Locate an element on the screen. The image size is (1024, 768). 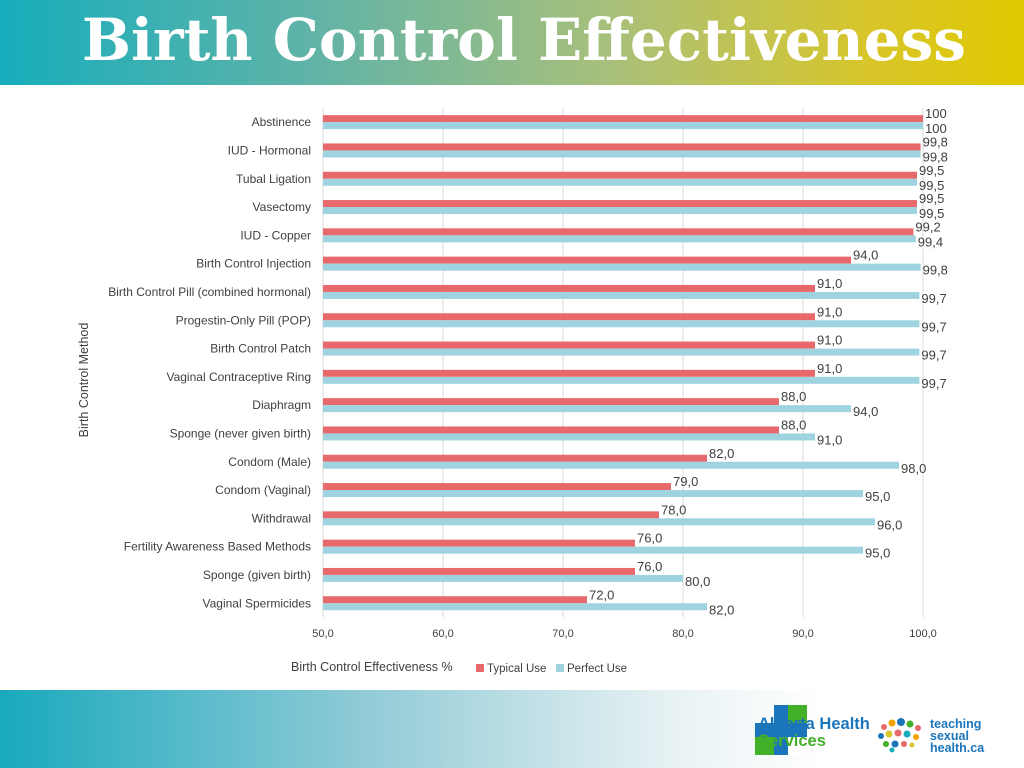
footer-band is located at coordinates (512, 729).